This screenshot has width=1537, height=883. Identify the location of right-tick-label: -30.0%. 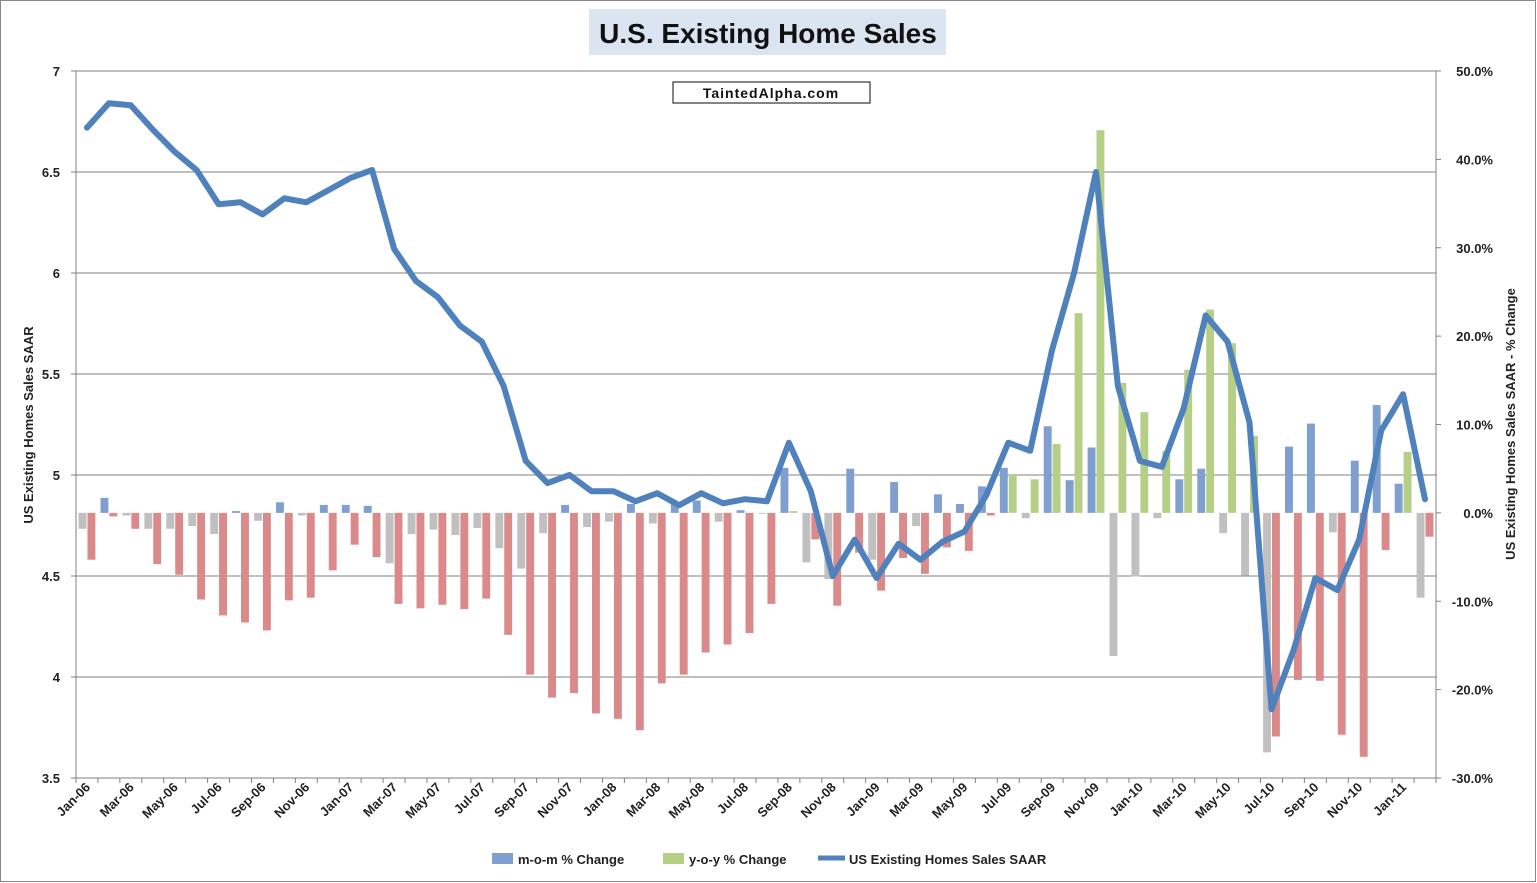
(1473, 778).